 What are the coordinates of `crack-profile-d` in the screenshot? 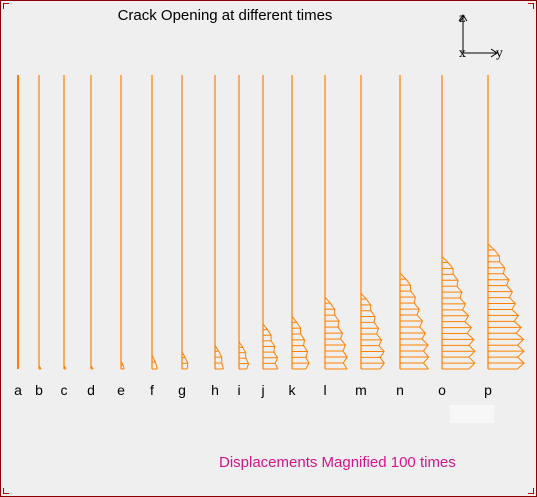 It's located at (92, 222).